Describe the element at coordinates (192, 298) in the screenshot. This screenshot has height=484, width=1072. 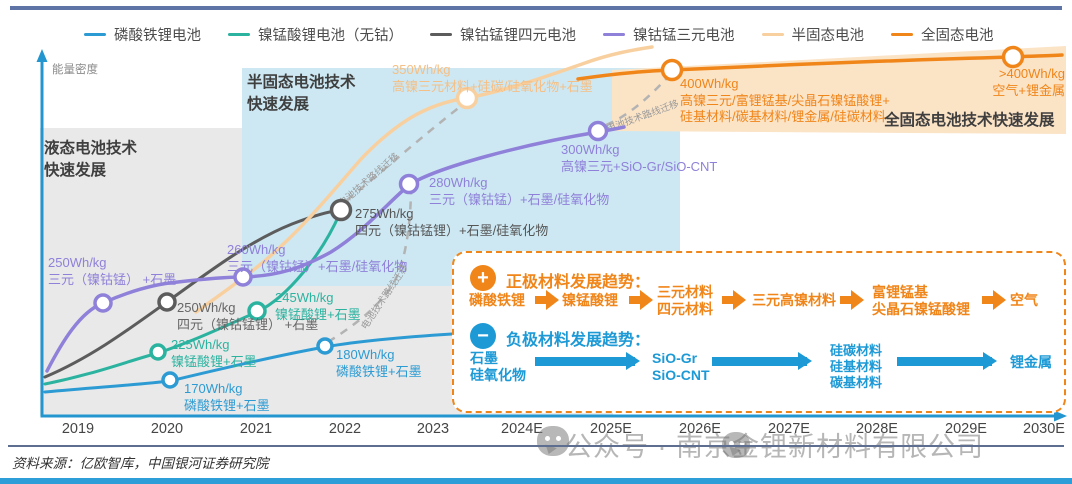
I see `lnmo-line` at that location.